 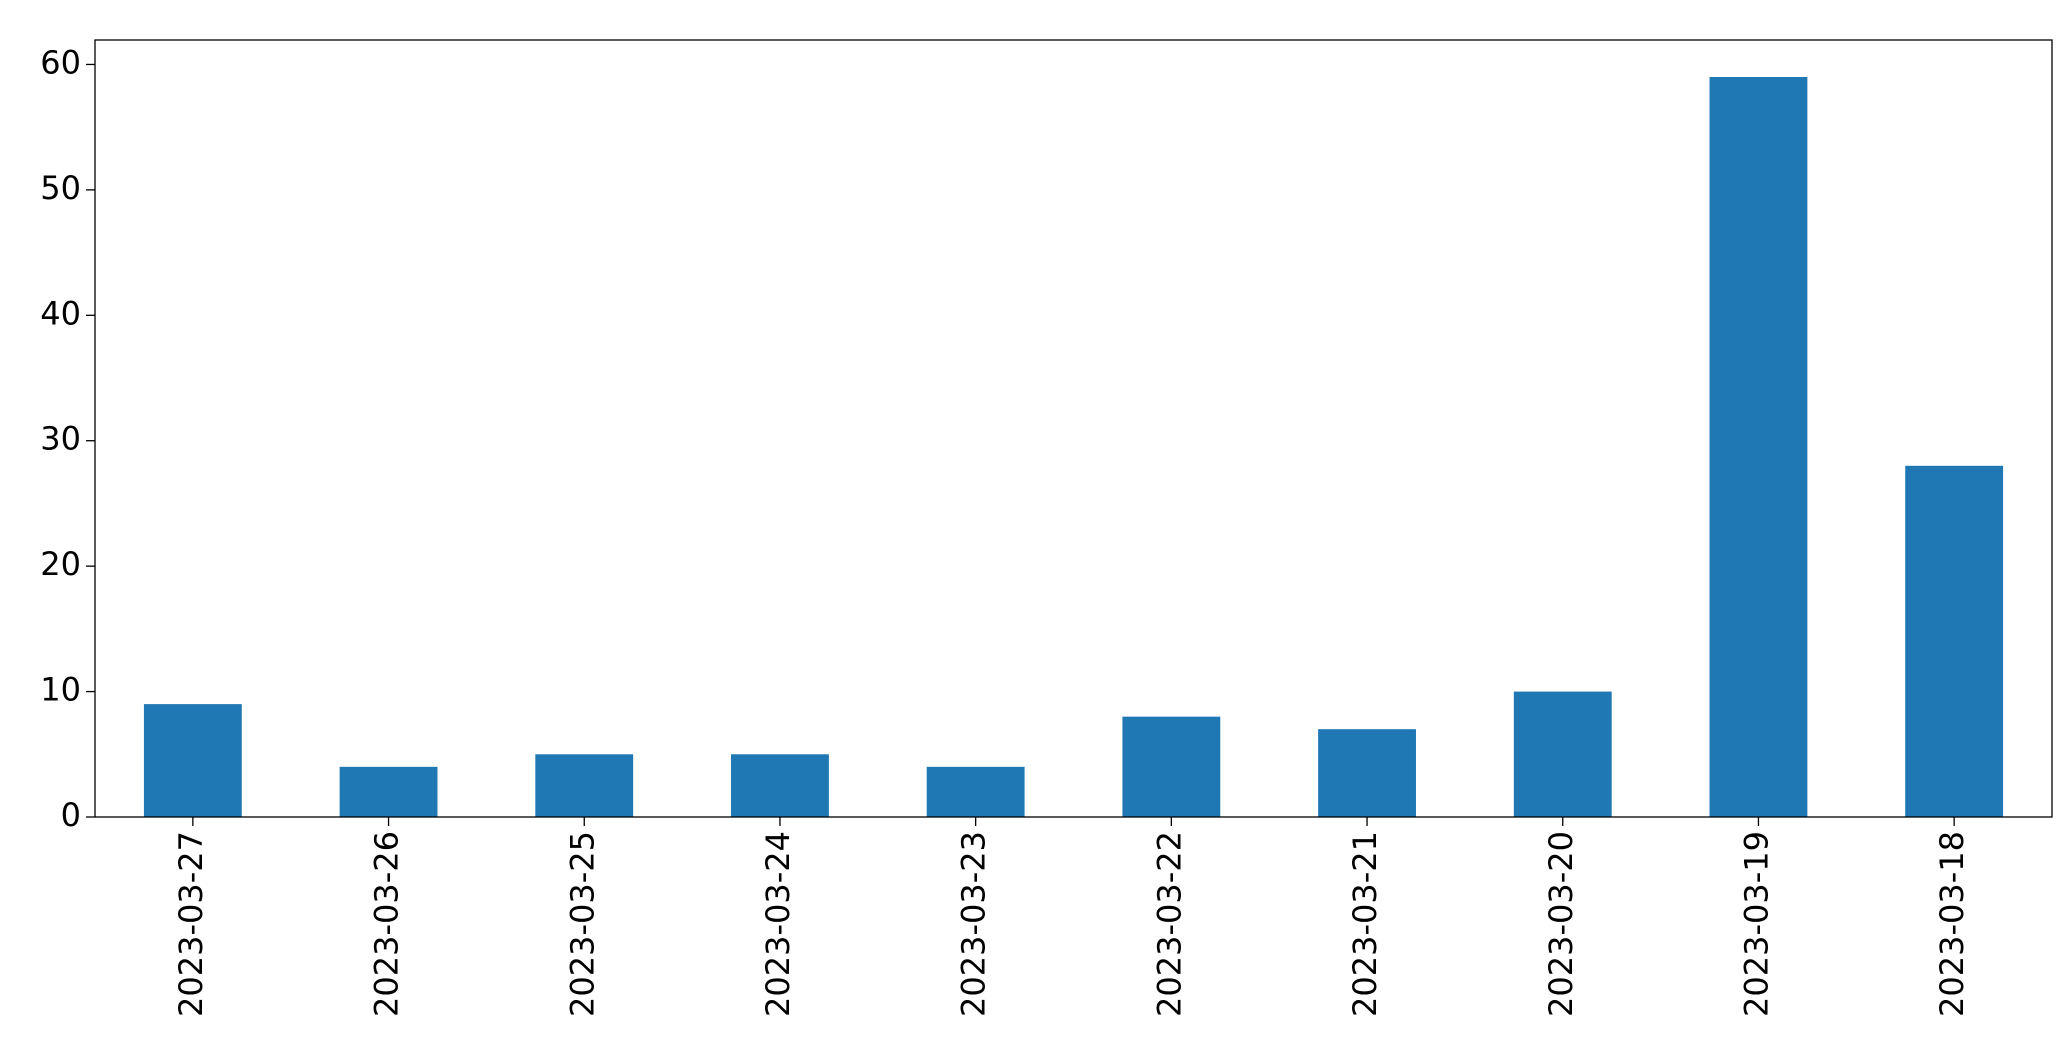 What do you see at coordinates (1365, 924) in the screenshot?
I see `x-tick-label: 2023-03-21` at bounding box center [1365, 924].